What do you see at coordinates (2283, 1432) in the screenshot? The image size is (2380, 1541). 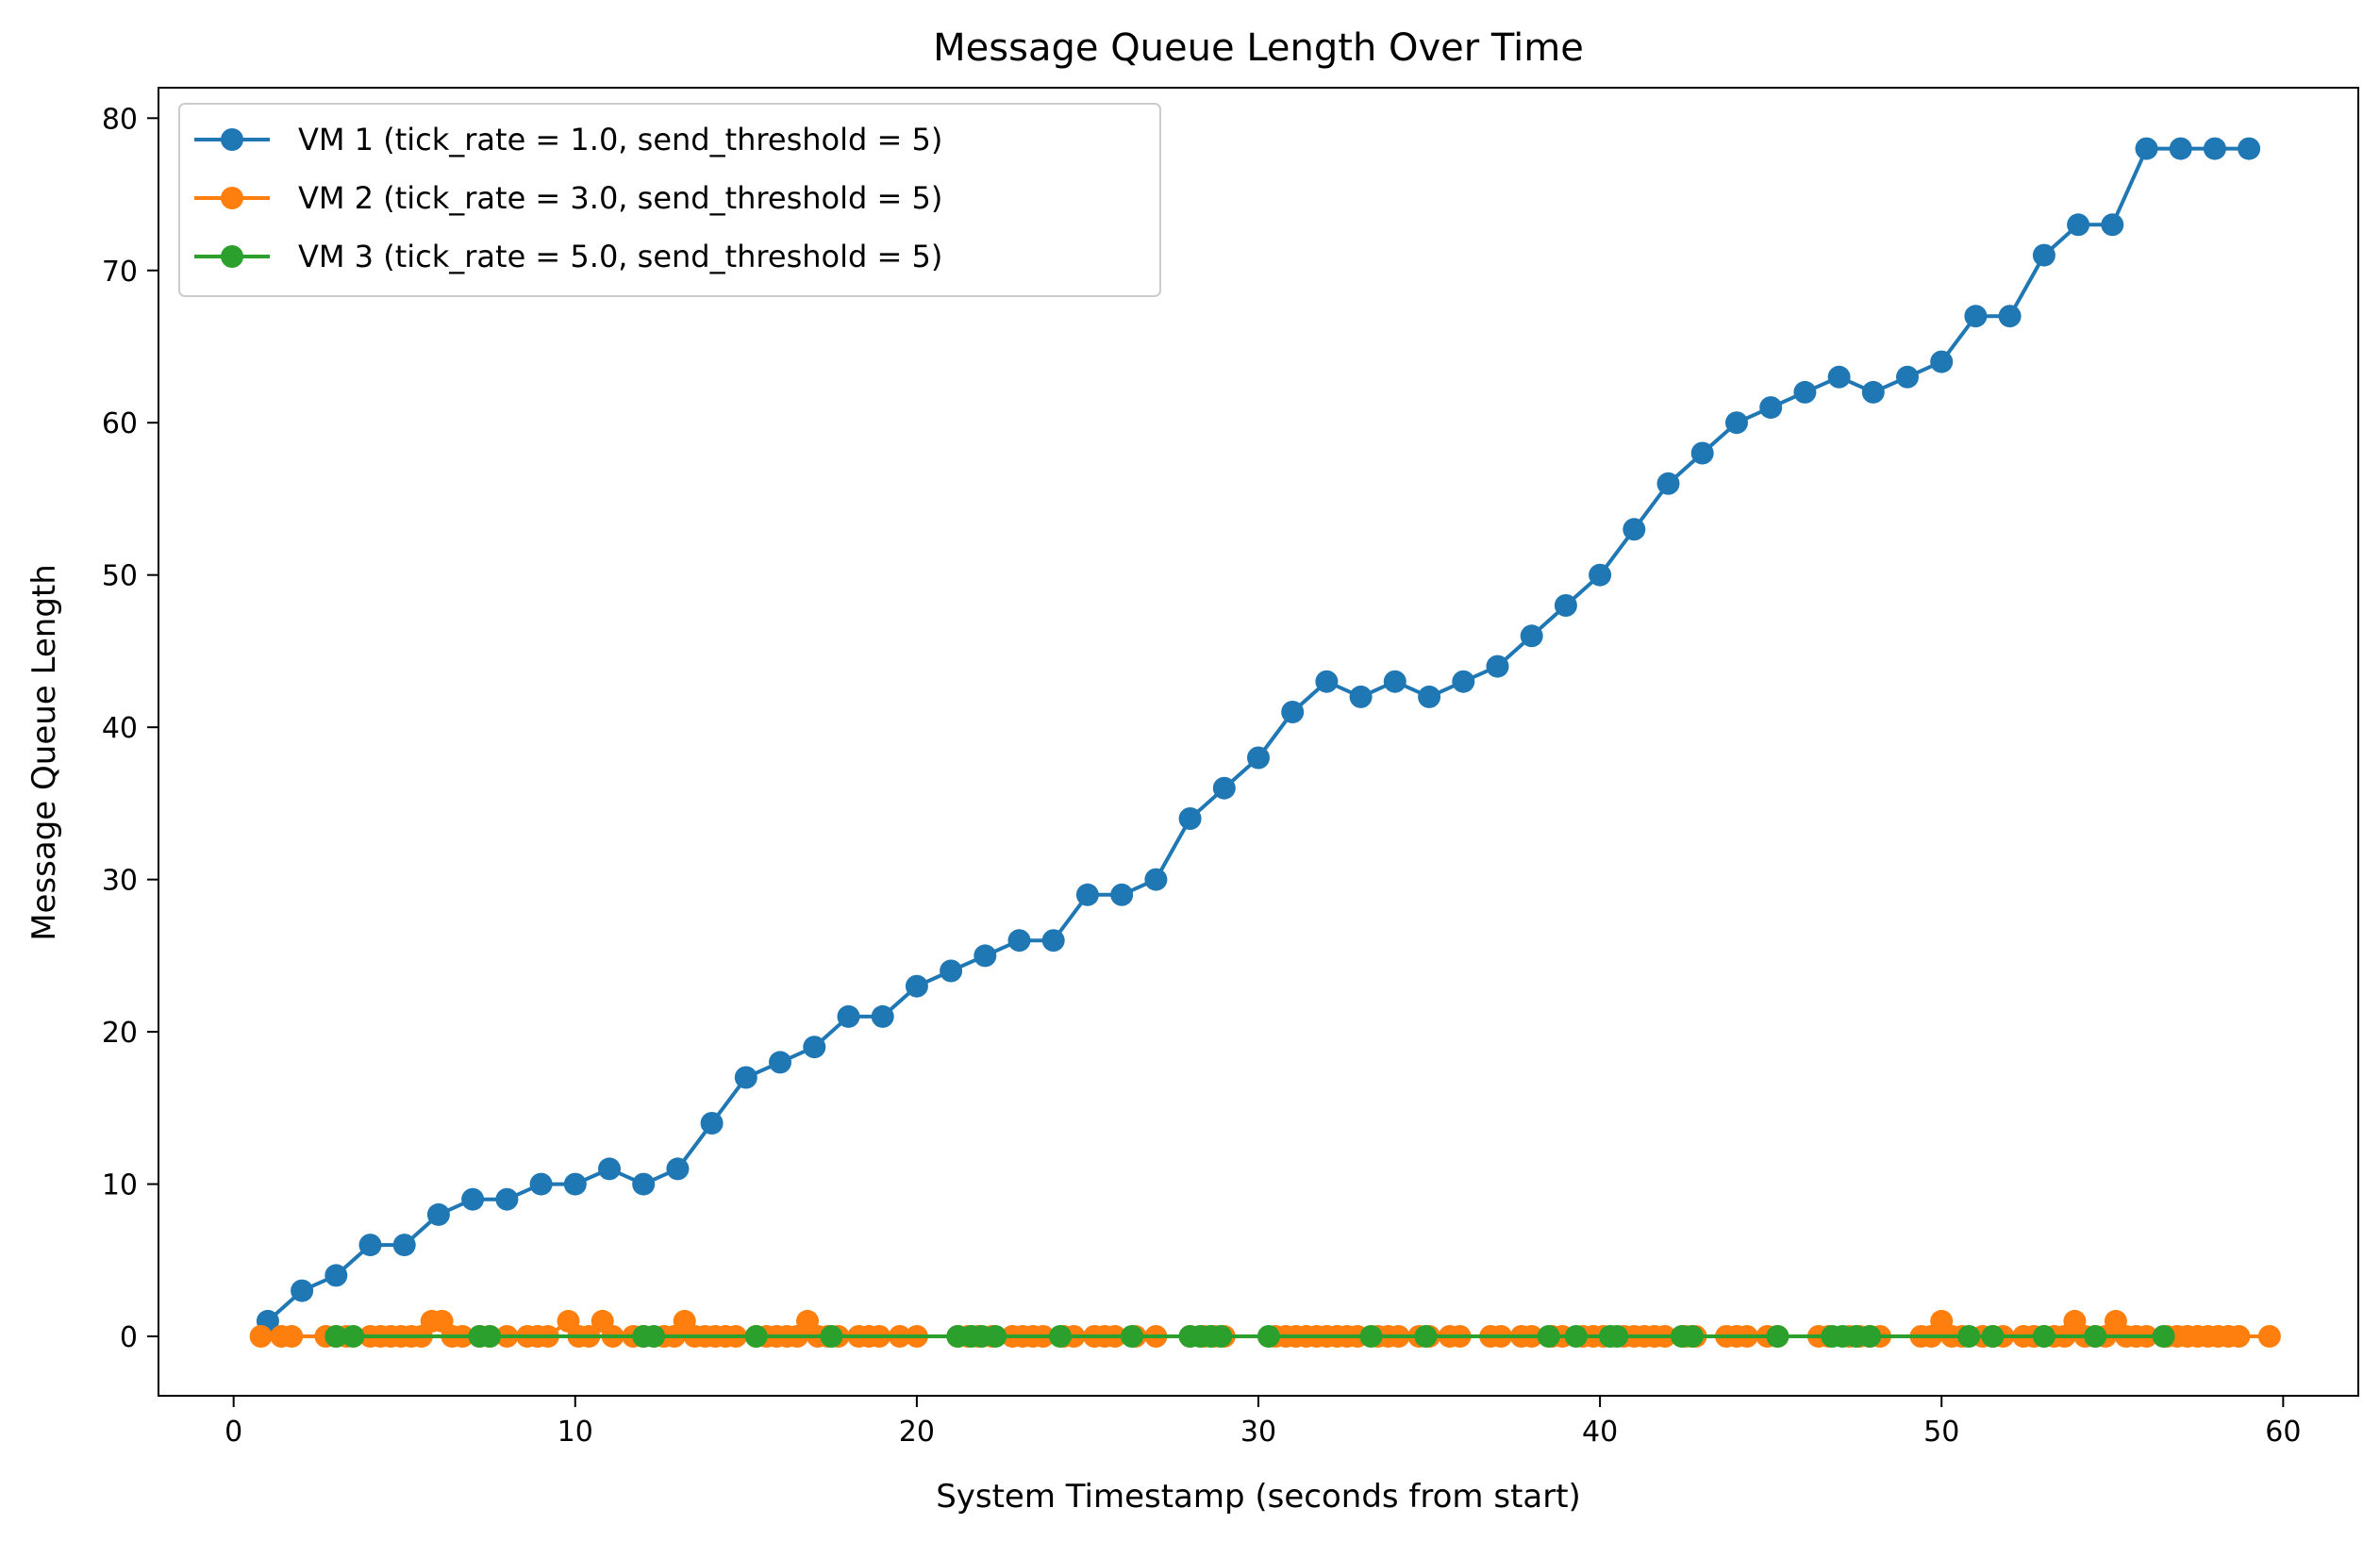 I see `x-tick-label: 60` at bounding box center [2283, 1432].